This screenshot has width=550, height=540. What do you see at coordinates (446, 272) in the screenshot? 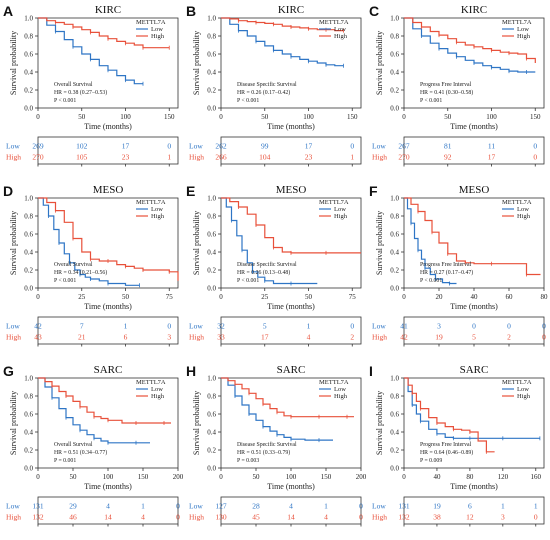
I see `annotation: HR = 0.27 (0.17−0.47)` at bounding box center [446, 272].